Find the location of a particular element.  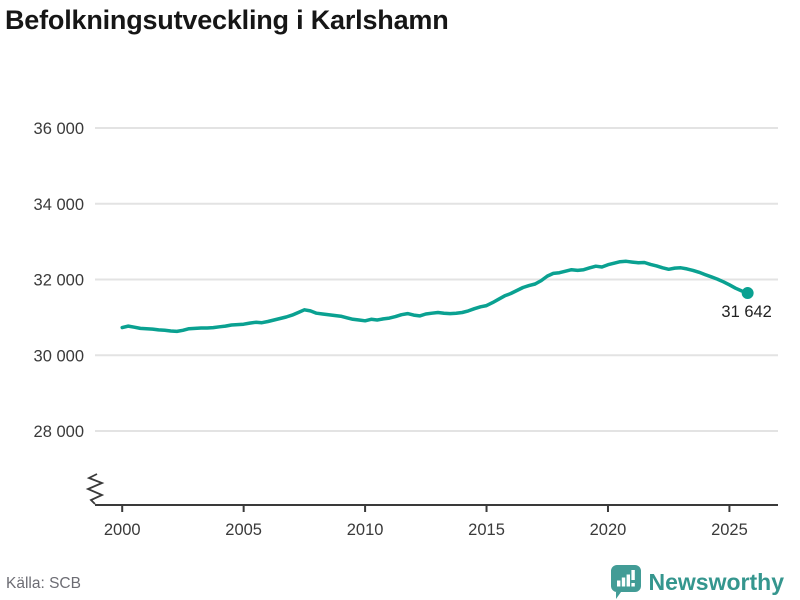

x-tick-label: 2005 is located at coordinates (243, 530).